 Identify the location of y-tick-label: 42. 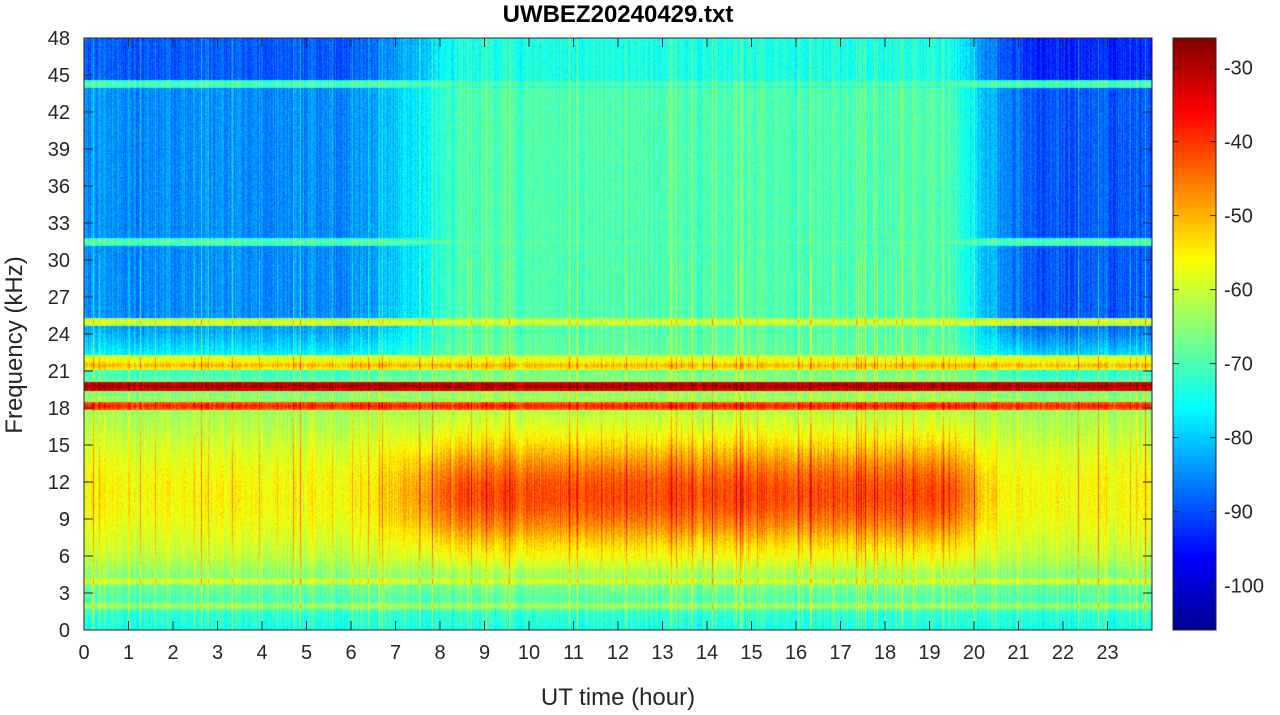
(59, 113).